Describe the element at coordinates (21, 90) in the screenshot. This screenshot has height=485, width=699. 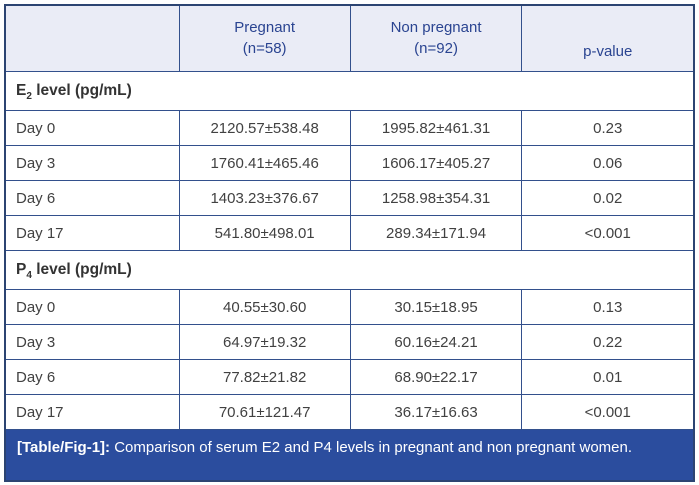
I see `section-e2-symbol: E` at that location.